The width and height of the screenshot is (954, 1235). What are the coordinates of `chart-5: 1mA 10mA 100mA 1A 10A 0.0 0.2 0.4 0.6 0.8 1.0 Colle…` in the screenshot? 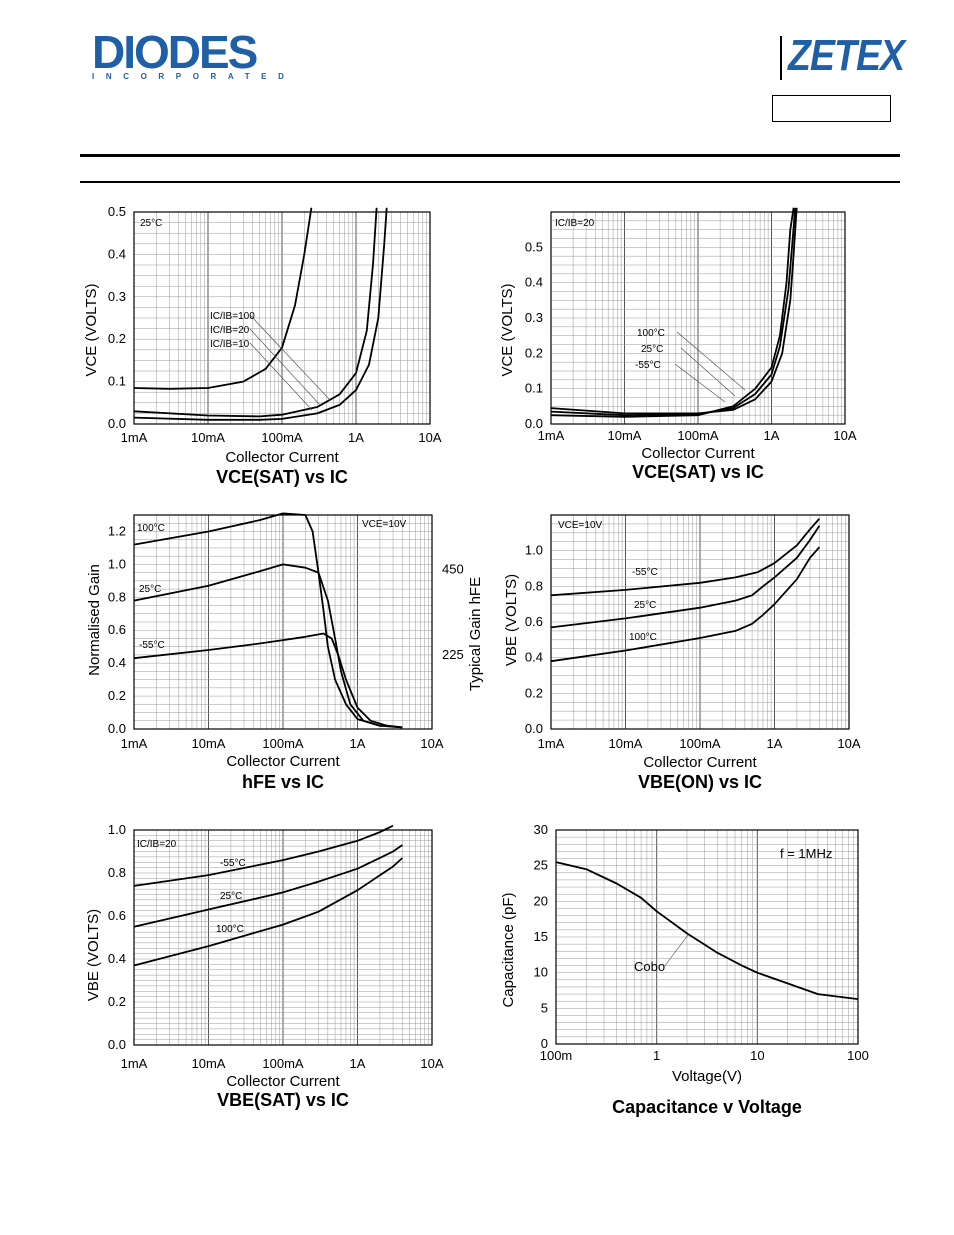 It's located at (264, 966).